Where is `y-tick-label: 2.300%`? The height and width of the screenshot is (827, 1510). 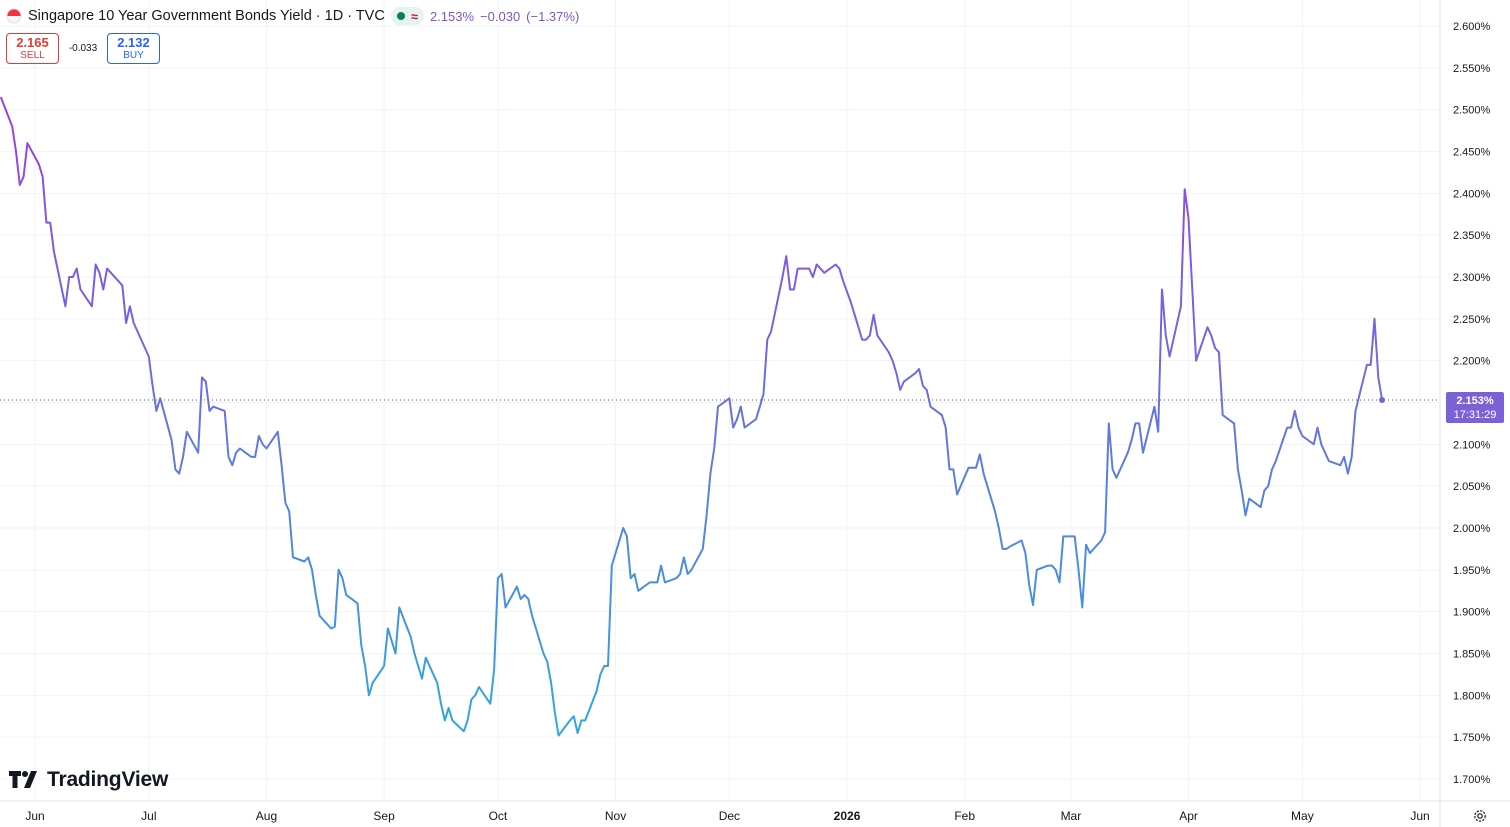 y-tick-label: 2.300% is located at coordinates (1472, 278).